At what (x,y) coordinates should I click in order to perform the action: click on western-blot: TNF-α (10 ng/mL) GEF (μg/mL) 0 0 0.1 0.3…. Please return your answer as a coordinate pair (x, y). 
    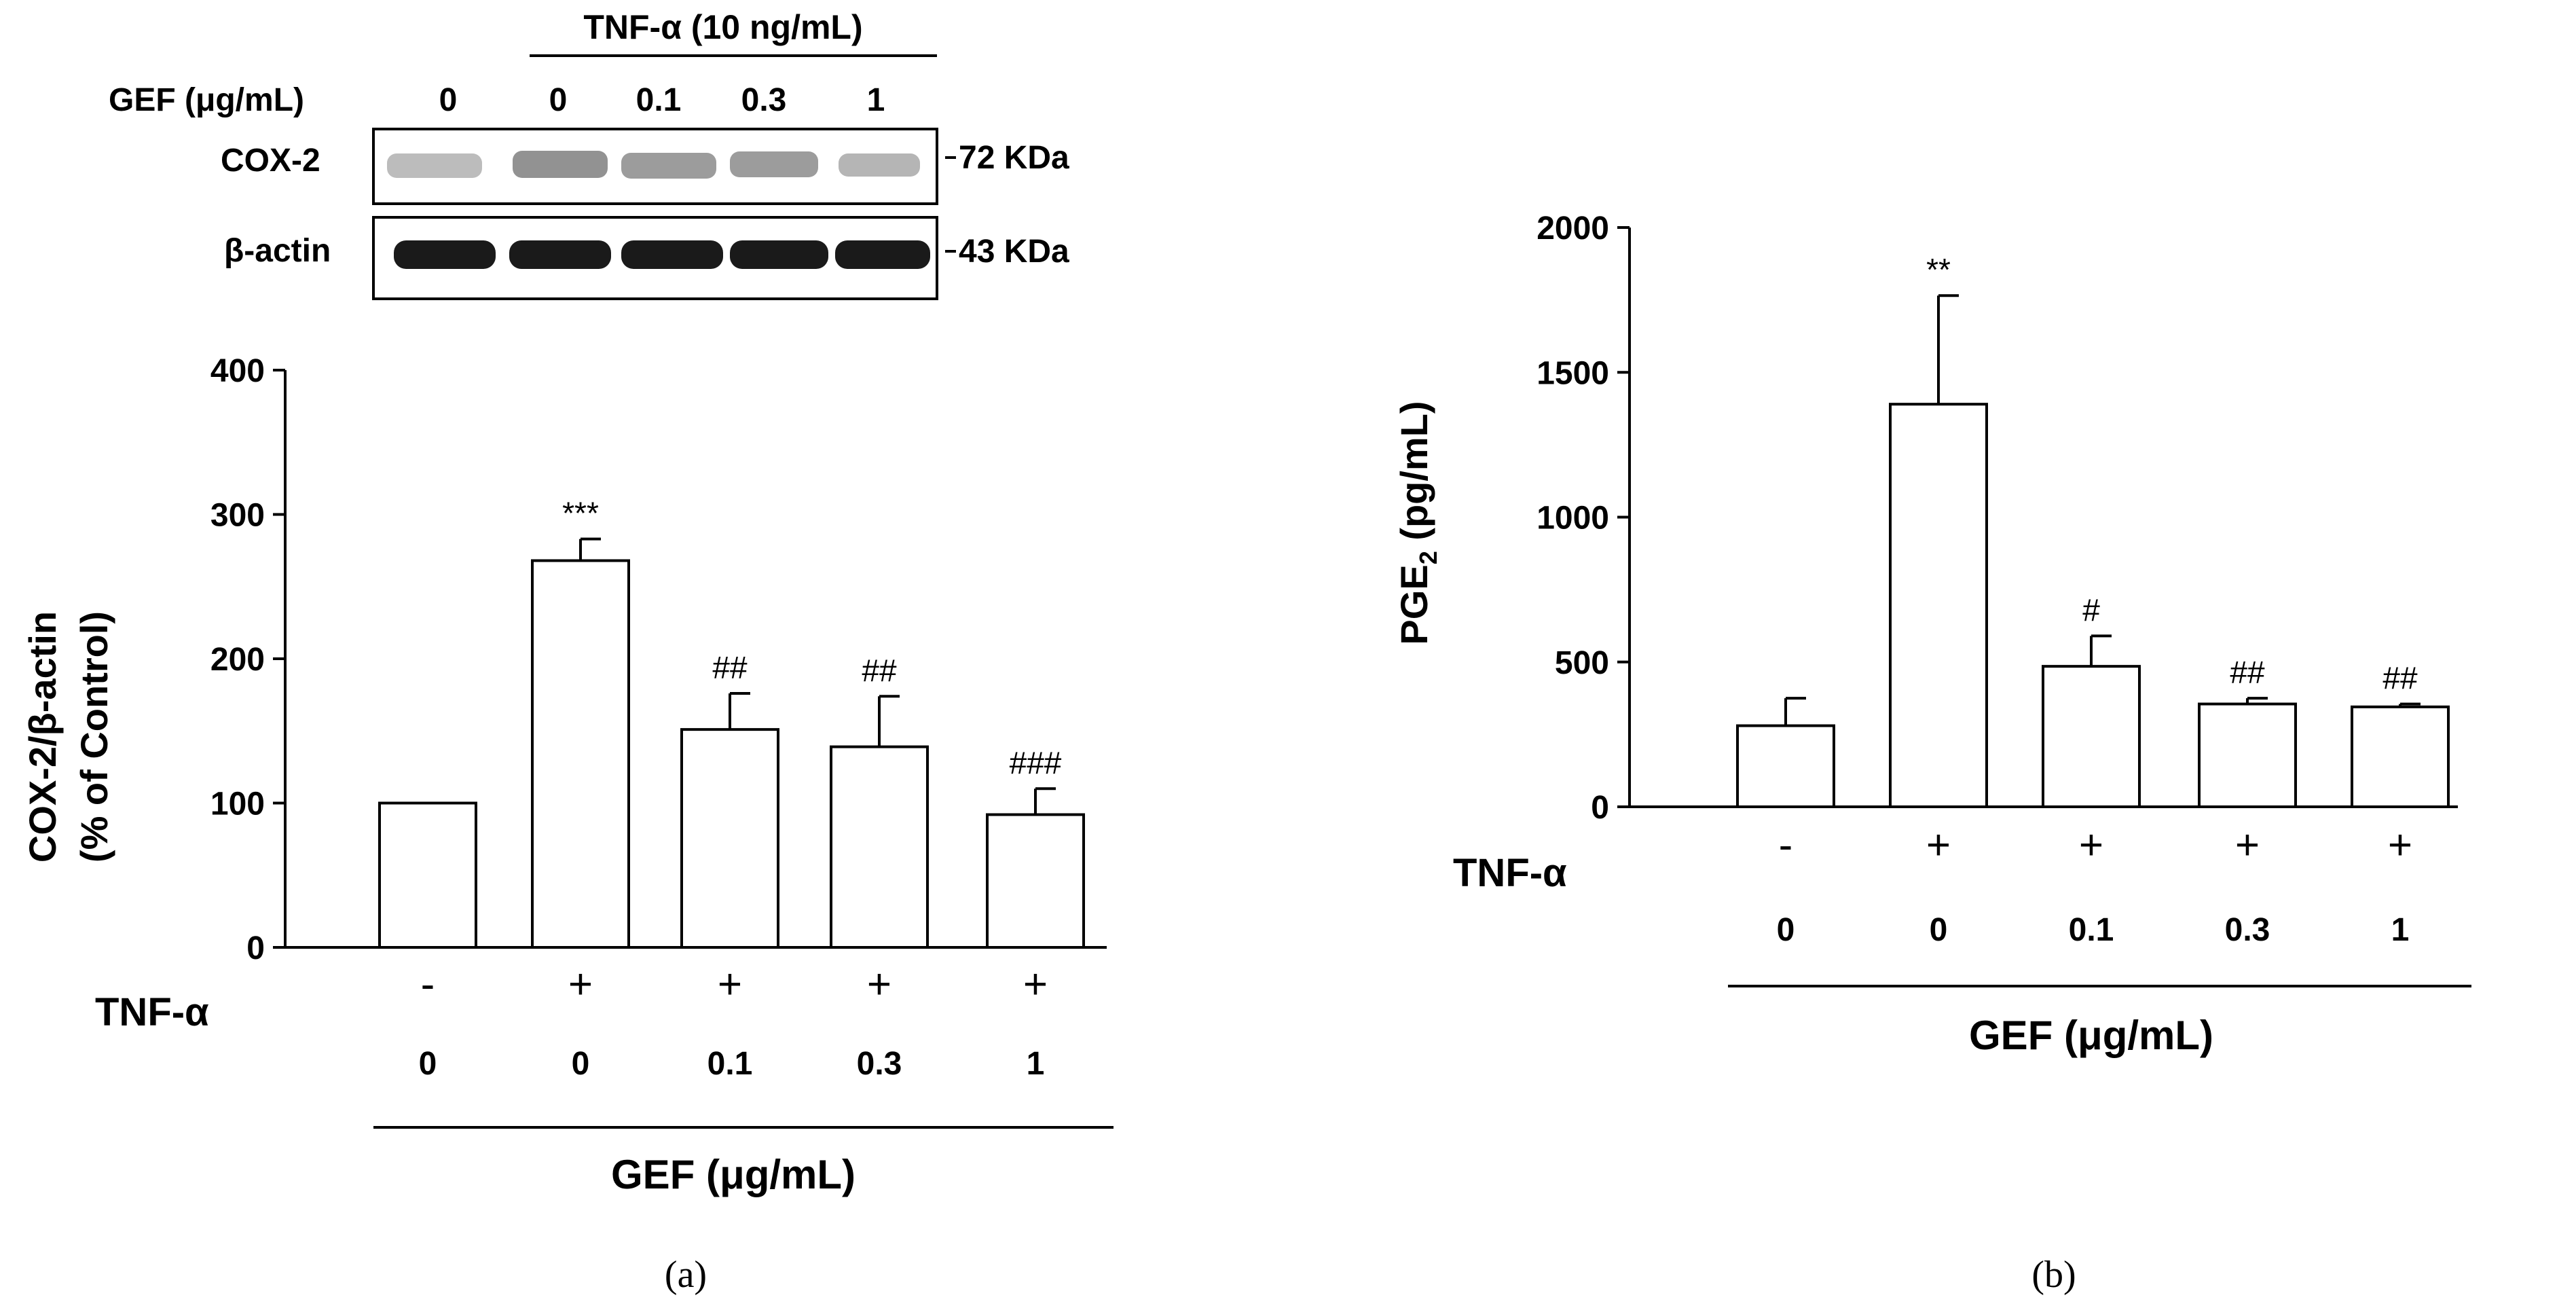
    Looking at the image, I should click on (589, 154).